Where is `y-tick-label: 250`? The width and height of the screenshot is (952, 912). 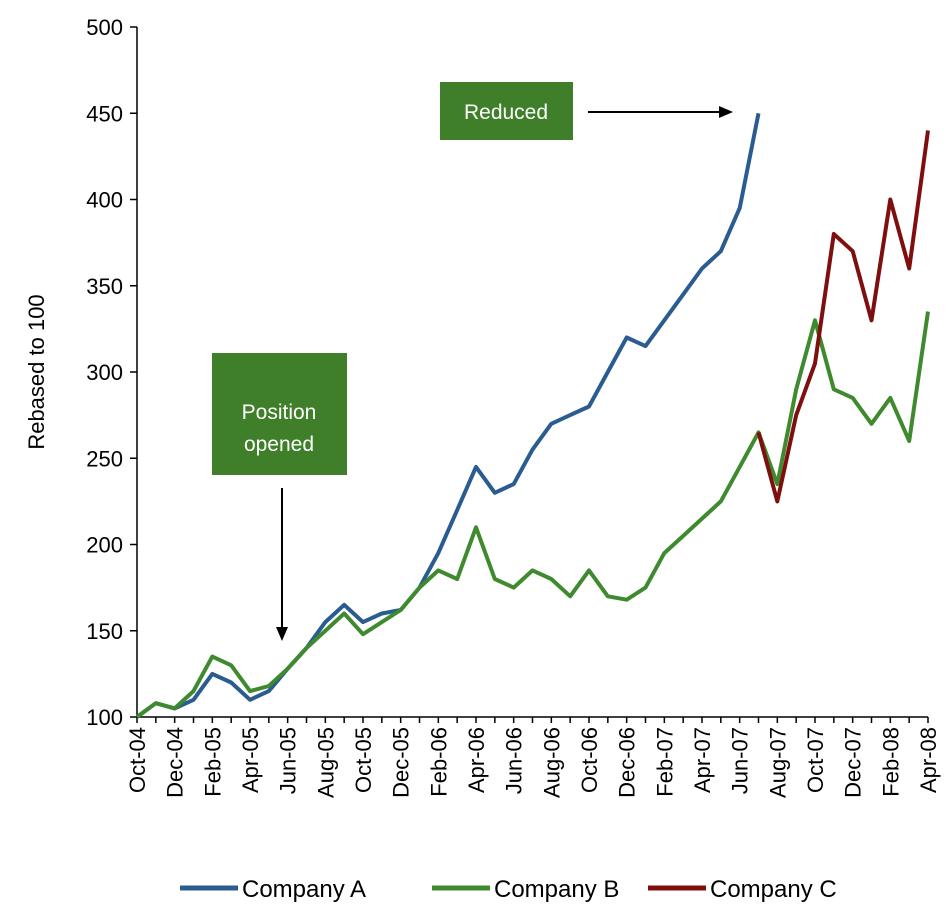 y-tick-label: 250 is located at coordinates (104, 458).